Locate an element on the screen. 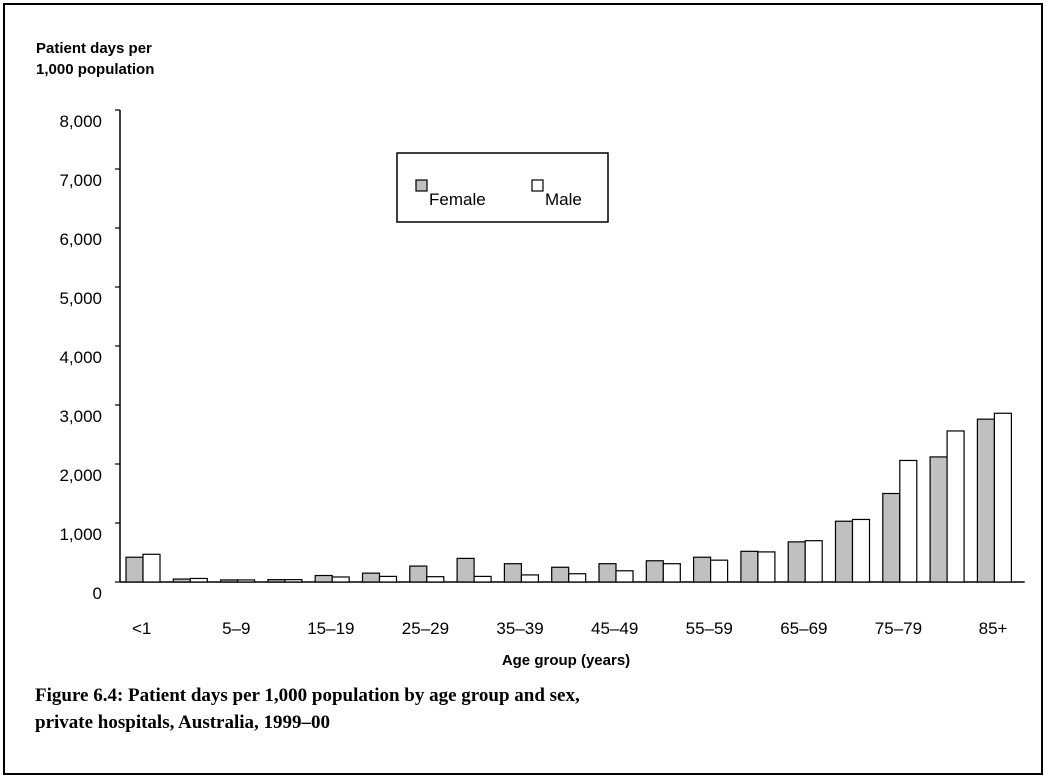  y-tick-label: 6,000 is located at coordinates (80, 239).